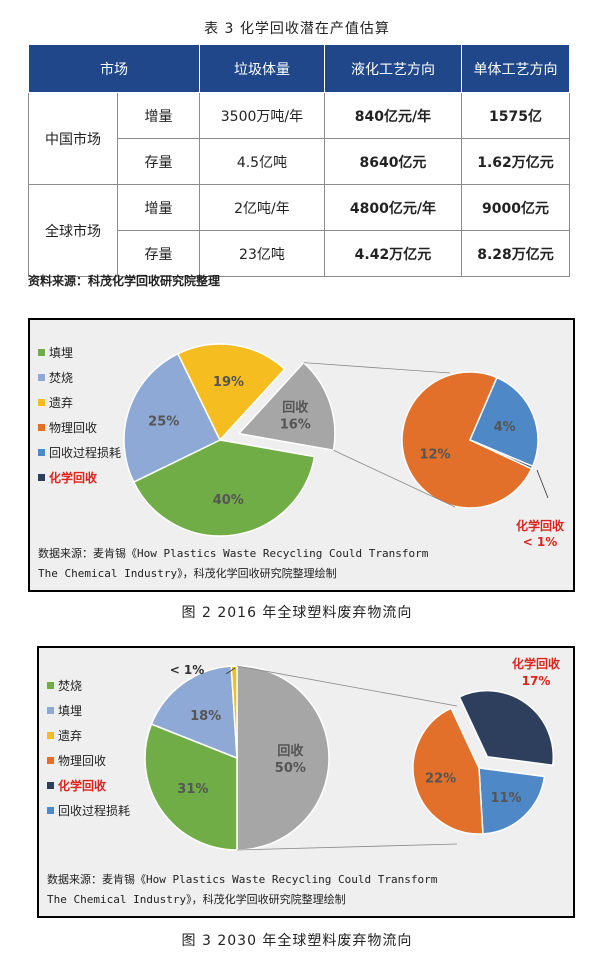 Image resolution: width=594 pixels, height=956 pixels. I want to click on figure-2-caption: 图 2 2016 年全球塑料废弃物流向, so click(297, 613).